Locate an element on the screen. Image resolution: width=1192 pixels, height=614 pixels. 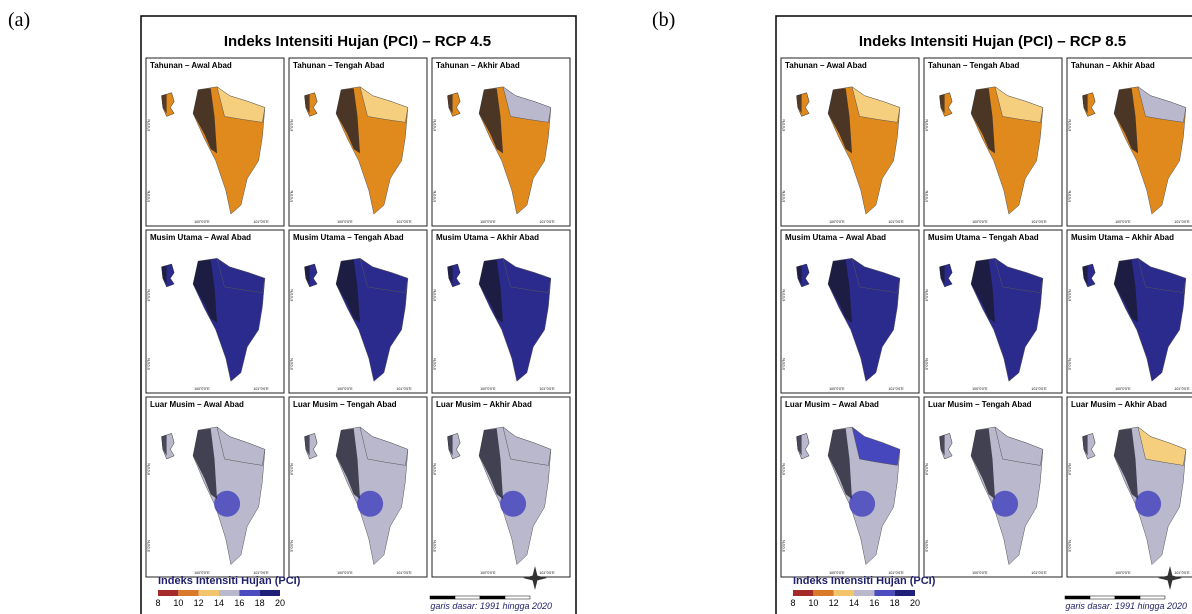
legend-title: Indeks Intensiti Hujan (PCI) is located at coordinates (229, 581).